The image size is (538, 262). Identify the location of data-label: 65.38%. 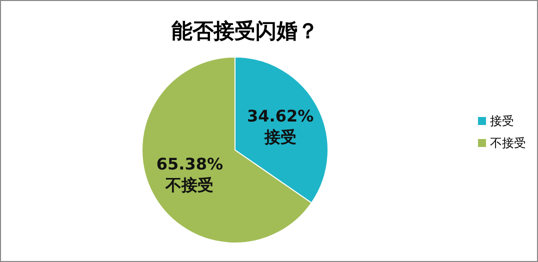
(190, 164).